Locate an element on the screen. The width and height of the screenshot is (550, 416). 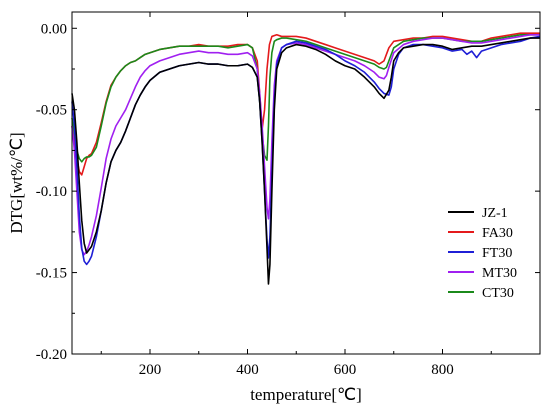
x-tick-label: 400 is located at coordinates (247, 370).